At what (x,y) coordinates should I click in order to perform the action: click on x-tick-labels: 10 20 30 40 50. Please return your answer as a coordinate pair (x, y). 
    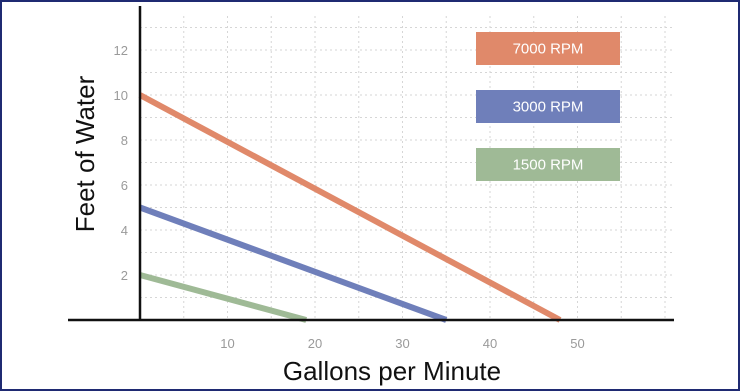
    Looking at the image, I should click on (402, 343).